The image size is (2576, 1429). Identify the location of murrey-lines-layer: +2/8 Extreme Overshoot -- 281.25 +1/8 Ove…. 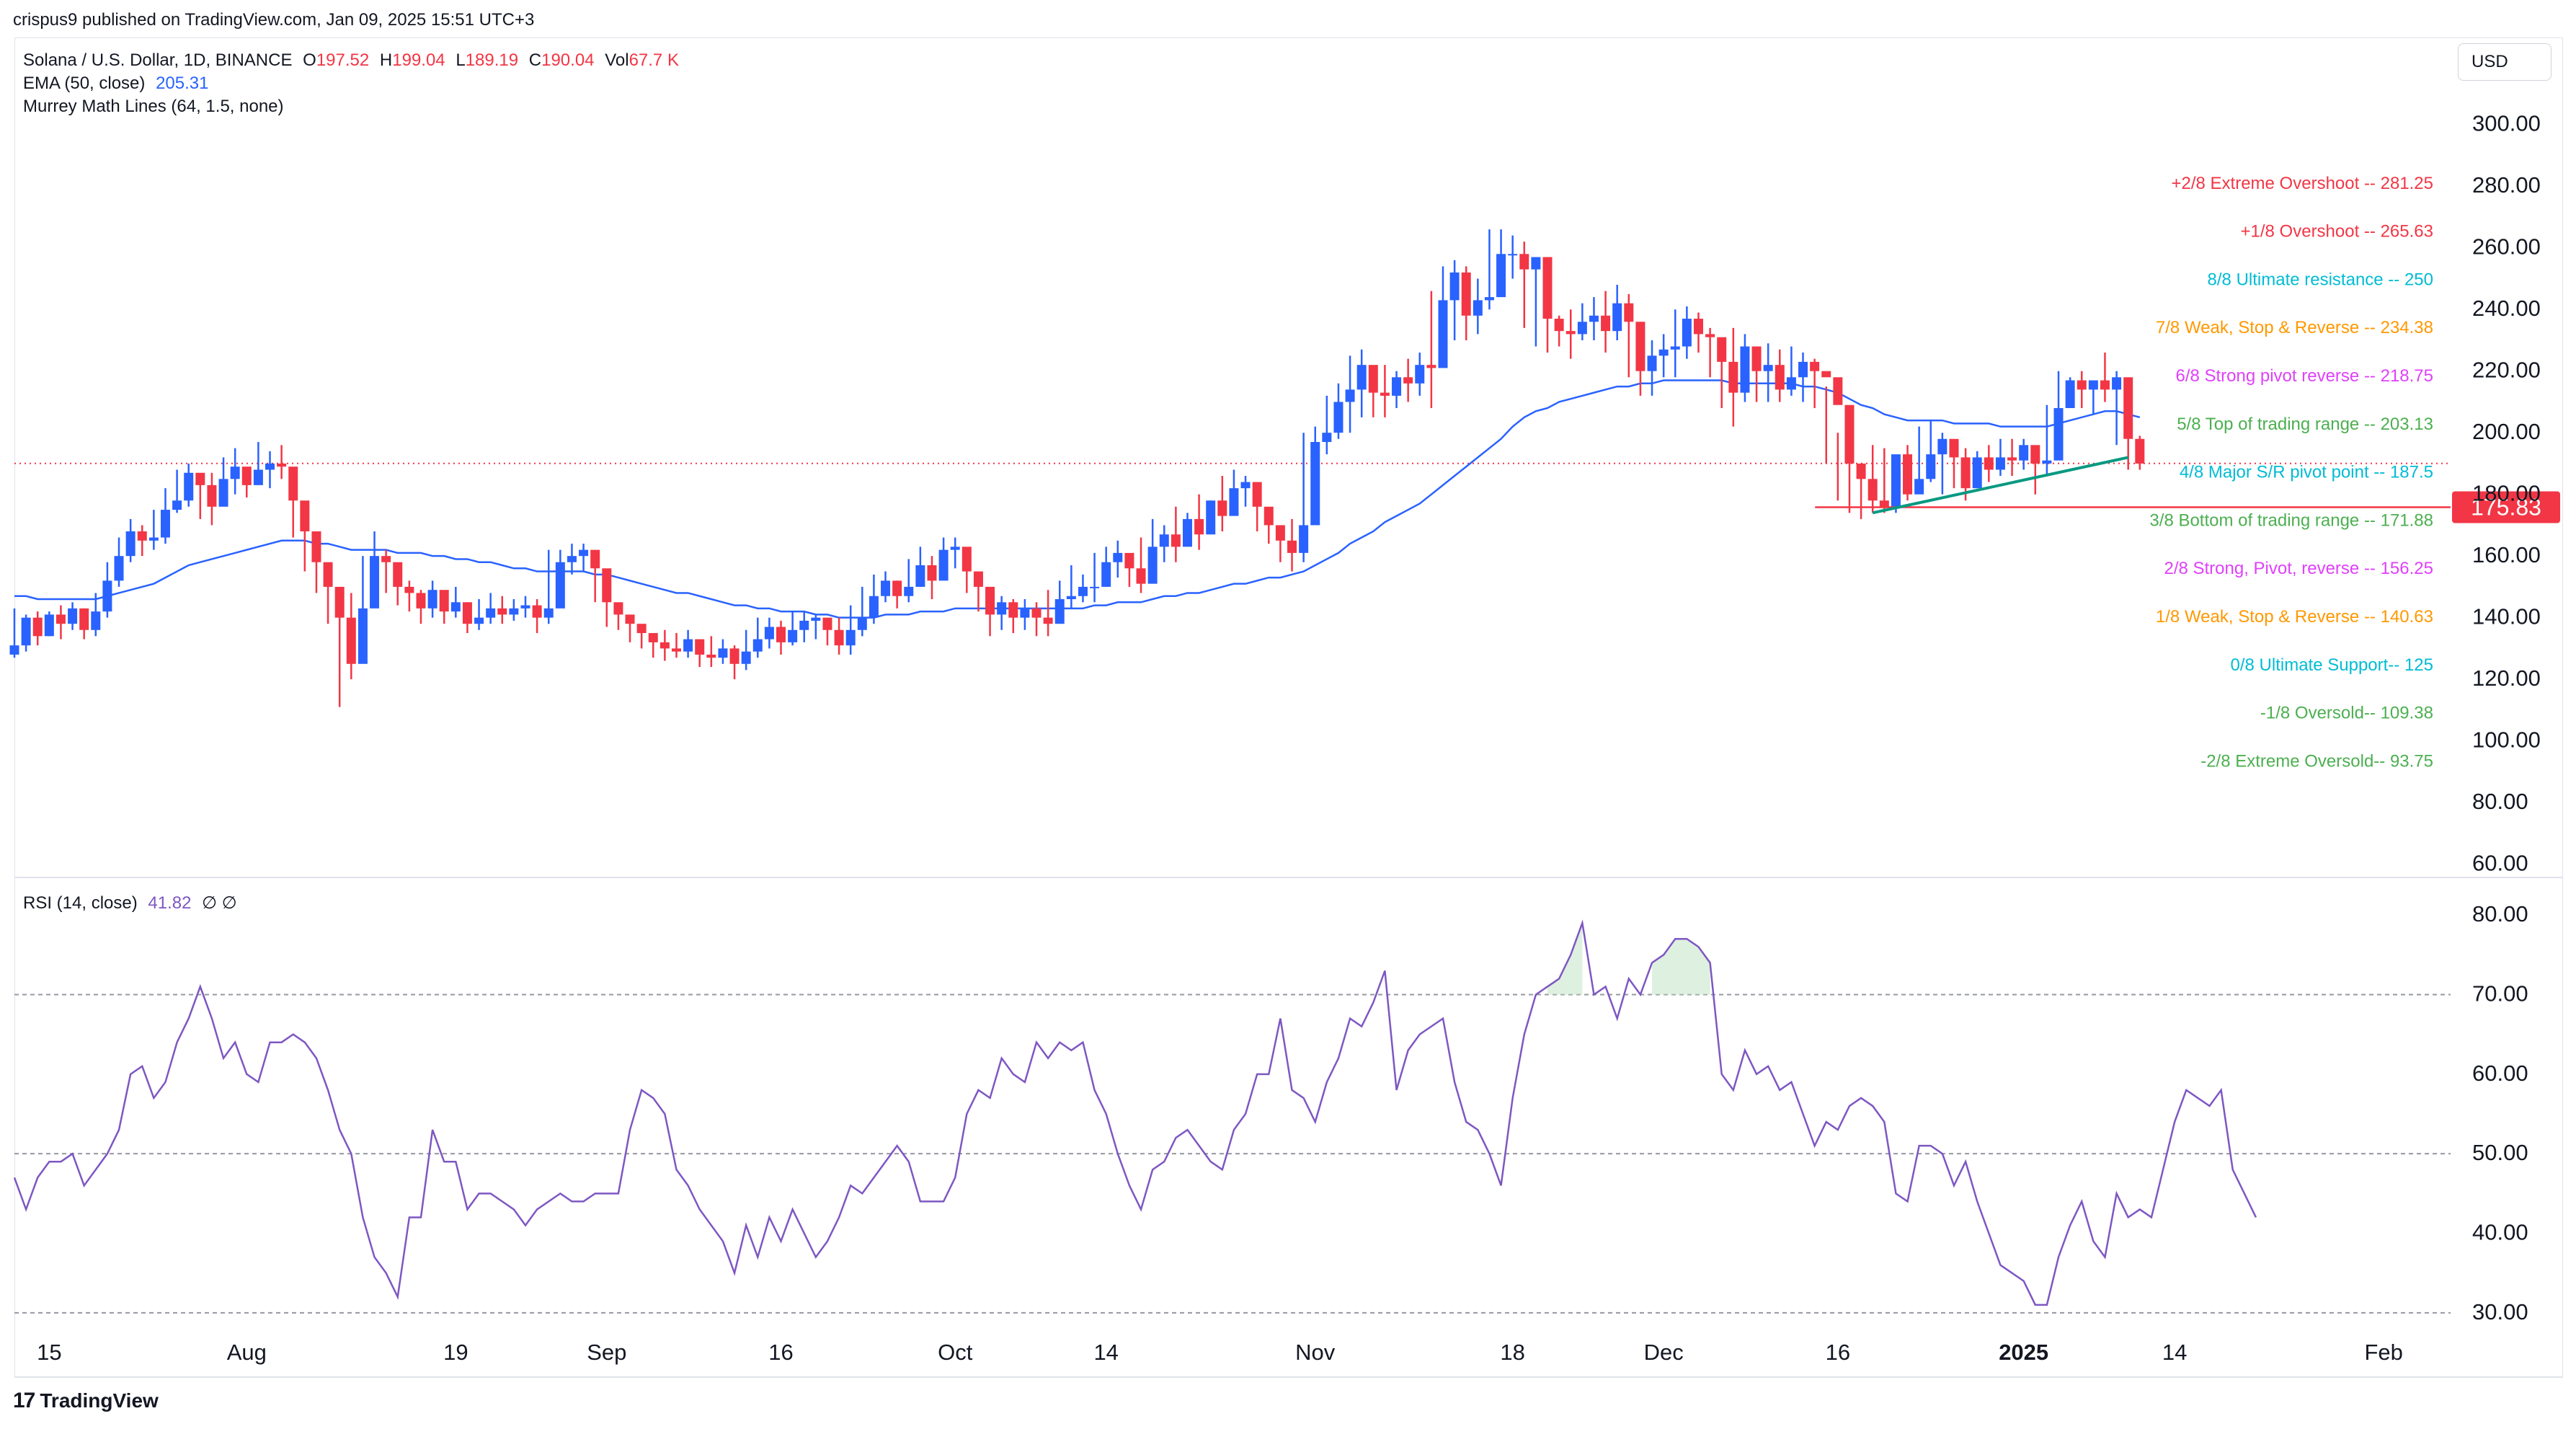
(2291, 473).